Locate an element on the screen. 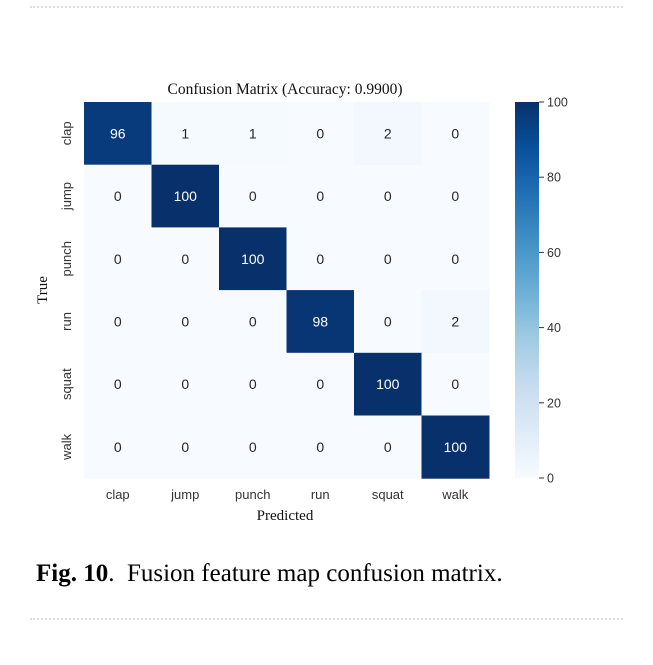 This screenshot has height=665, width=653. x-tick-label: walk is located at coordinates (455, 494).